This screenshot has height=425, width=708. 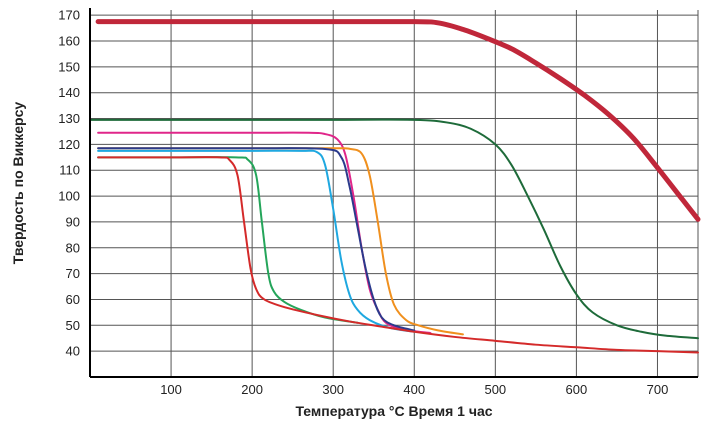 What do you see at coordinates (69, 118) in the screenshot?
I see `y-tick-label: 130` at bounding box center [69, 118].